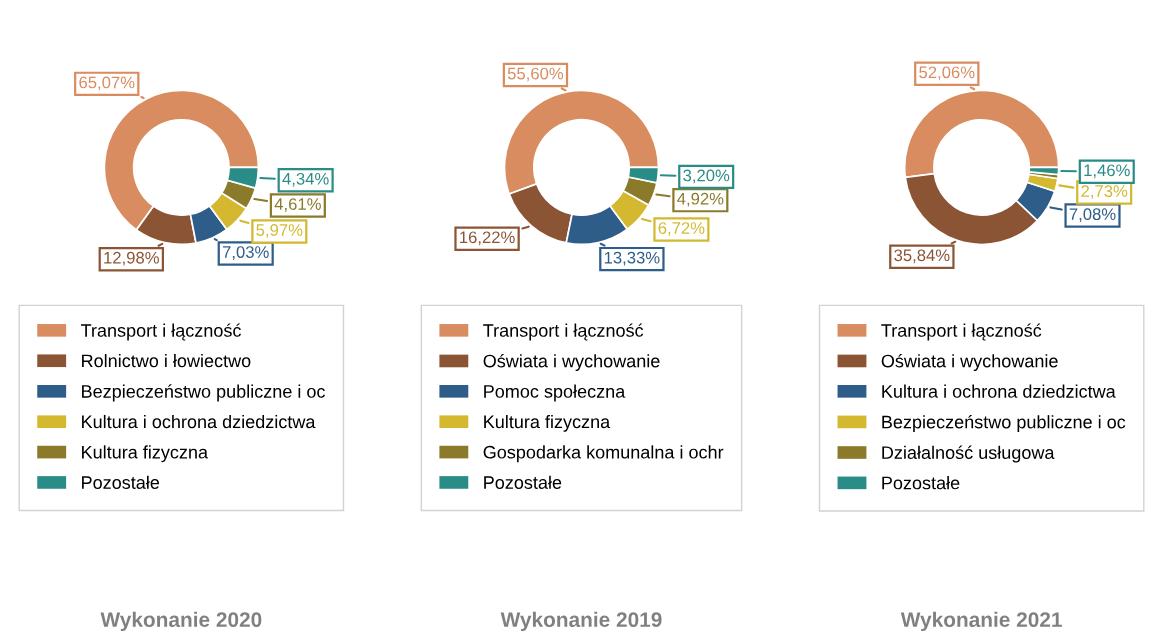  I want to click on data-label: 5,97%, so click(279, 231).